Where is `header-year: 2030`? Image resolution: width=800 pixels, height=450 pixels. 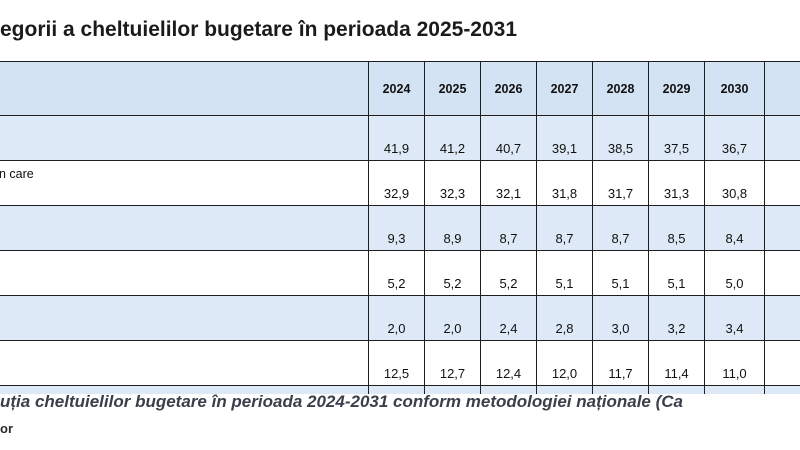 header-year: 2030 is located at coordinates (734, 88).